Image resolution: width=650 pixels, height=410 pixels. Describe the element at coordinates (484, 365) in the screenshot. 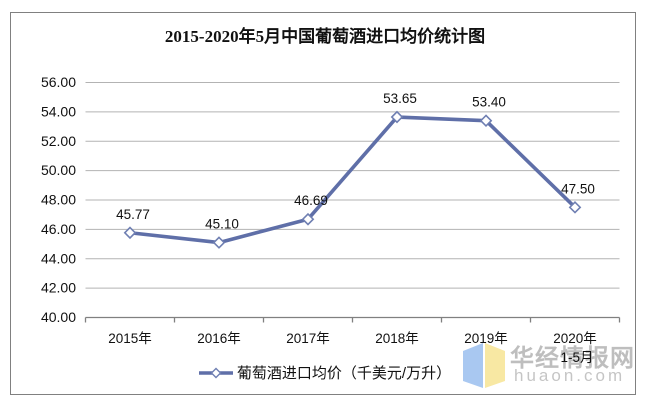

I see `watermark-book-logo-icon` at that location.